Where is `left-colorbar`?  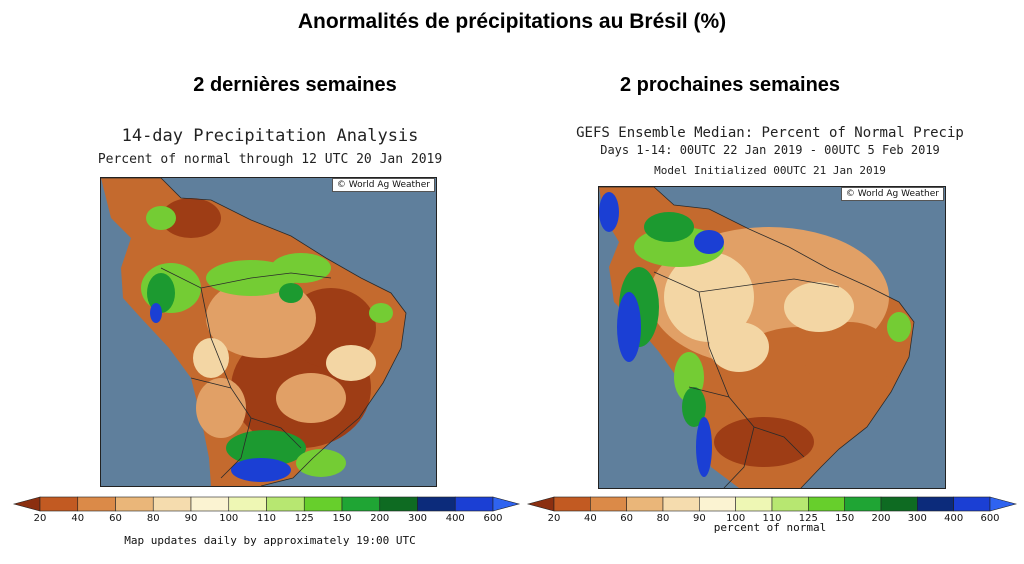 left-colorbar is located at coordinates (266, 504).